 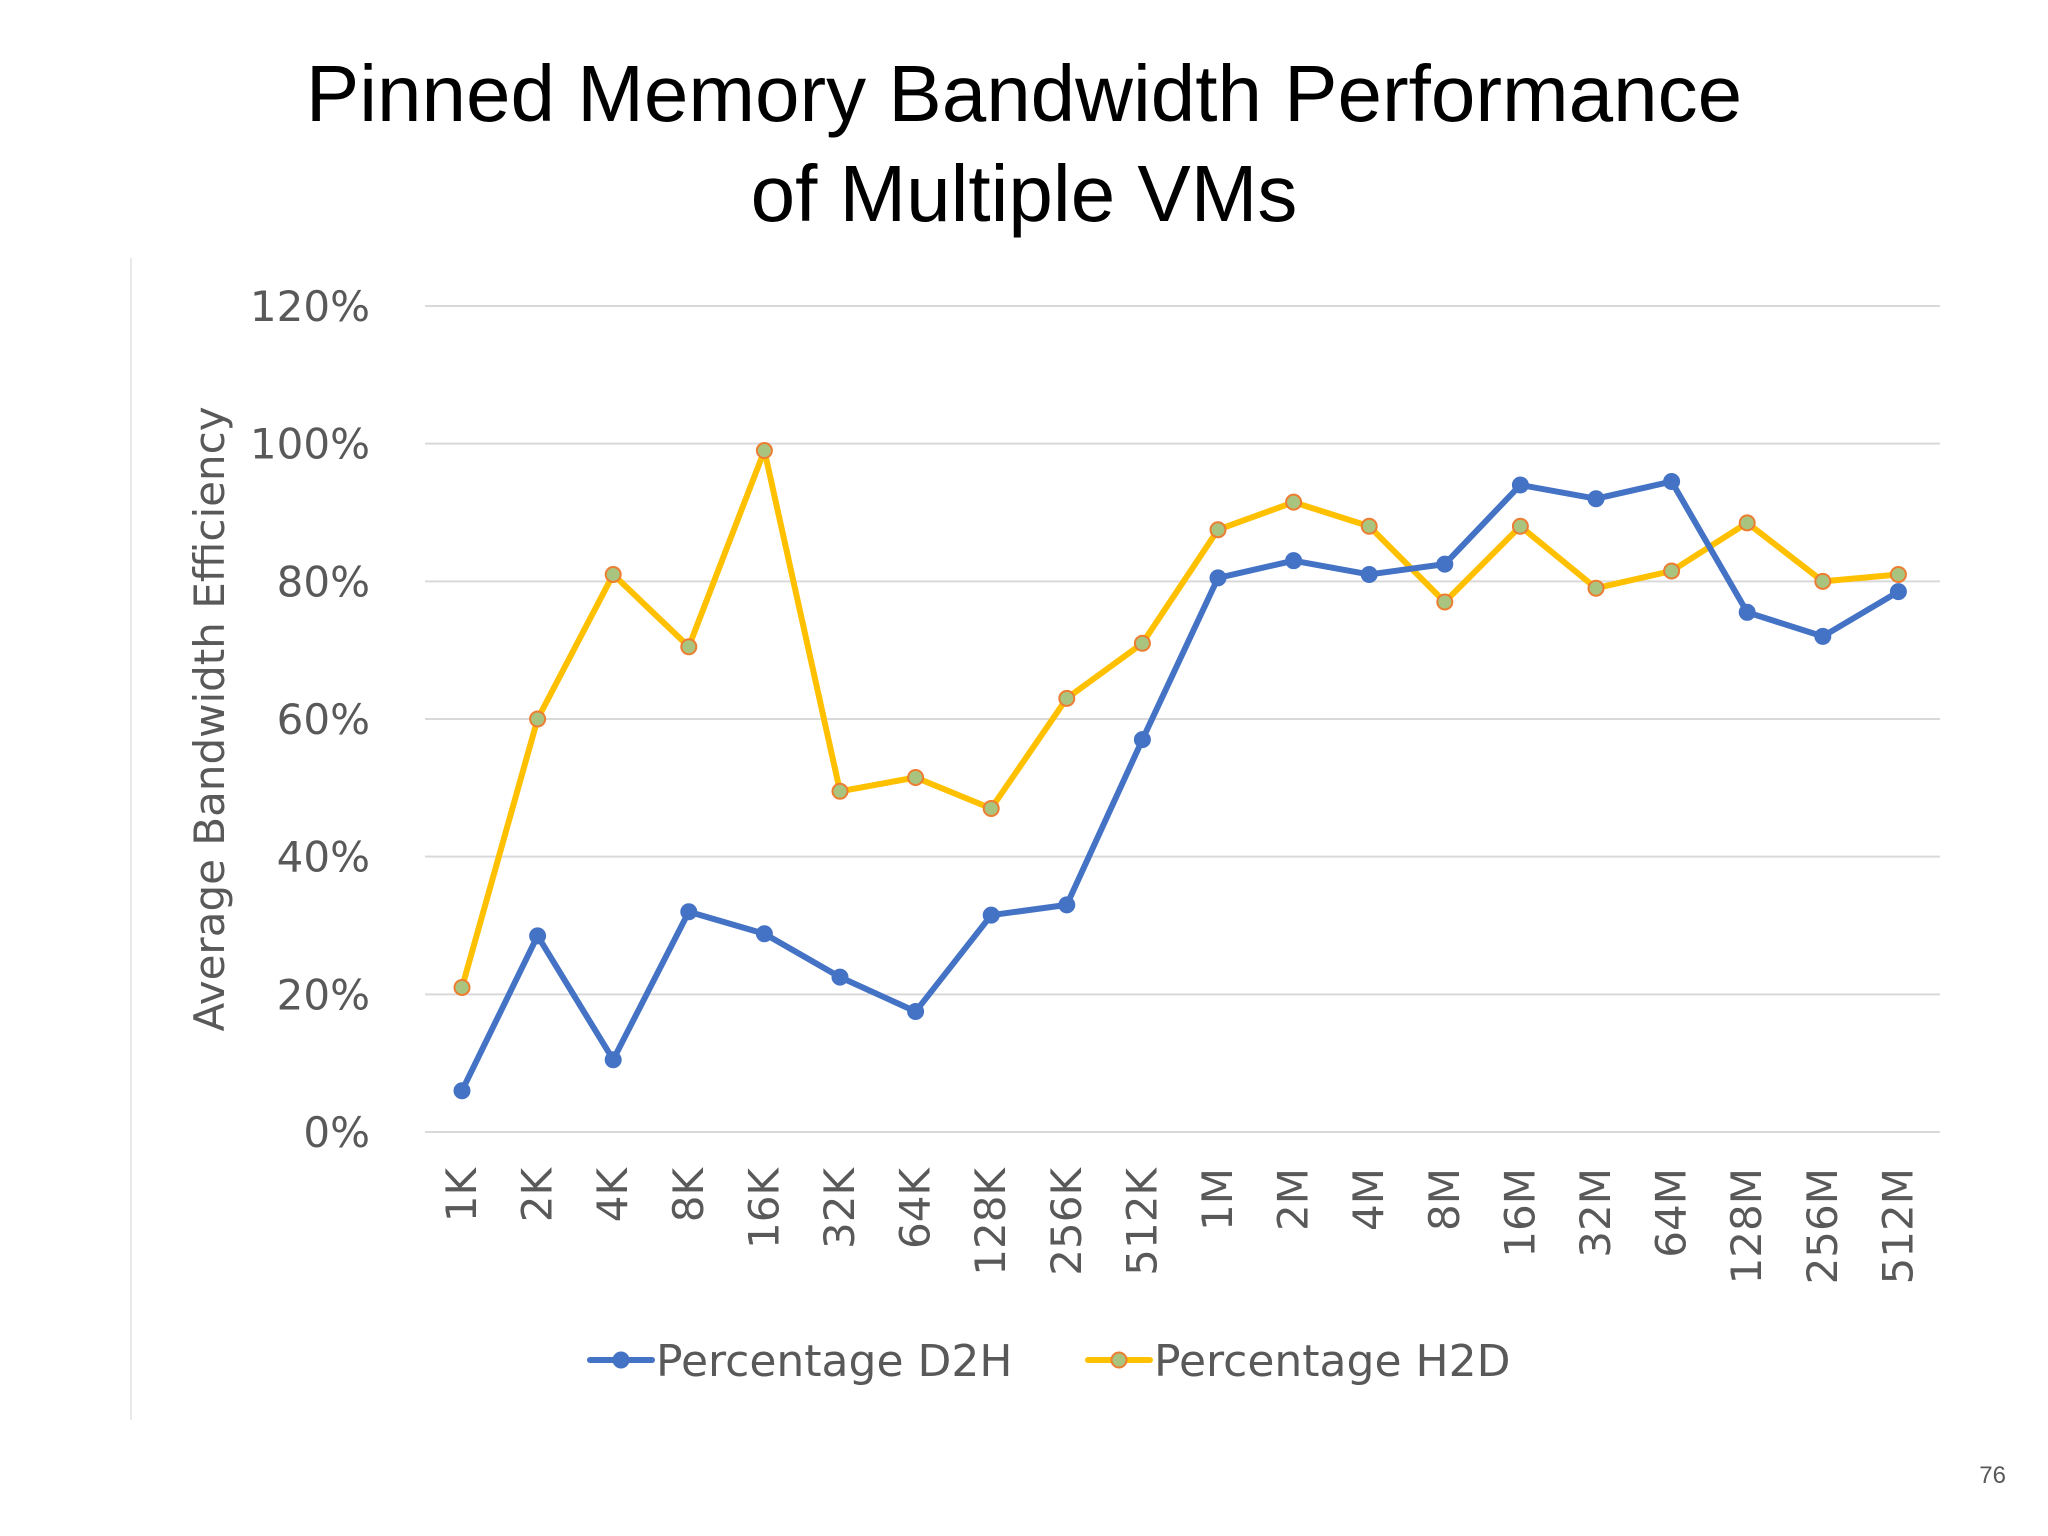 What do you see at coordinates (310, 444) in the screenshot?
I see `y-tick-label: 100%` at bounding box center [310, 444].